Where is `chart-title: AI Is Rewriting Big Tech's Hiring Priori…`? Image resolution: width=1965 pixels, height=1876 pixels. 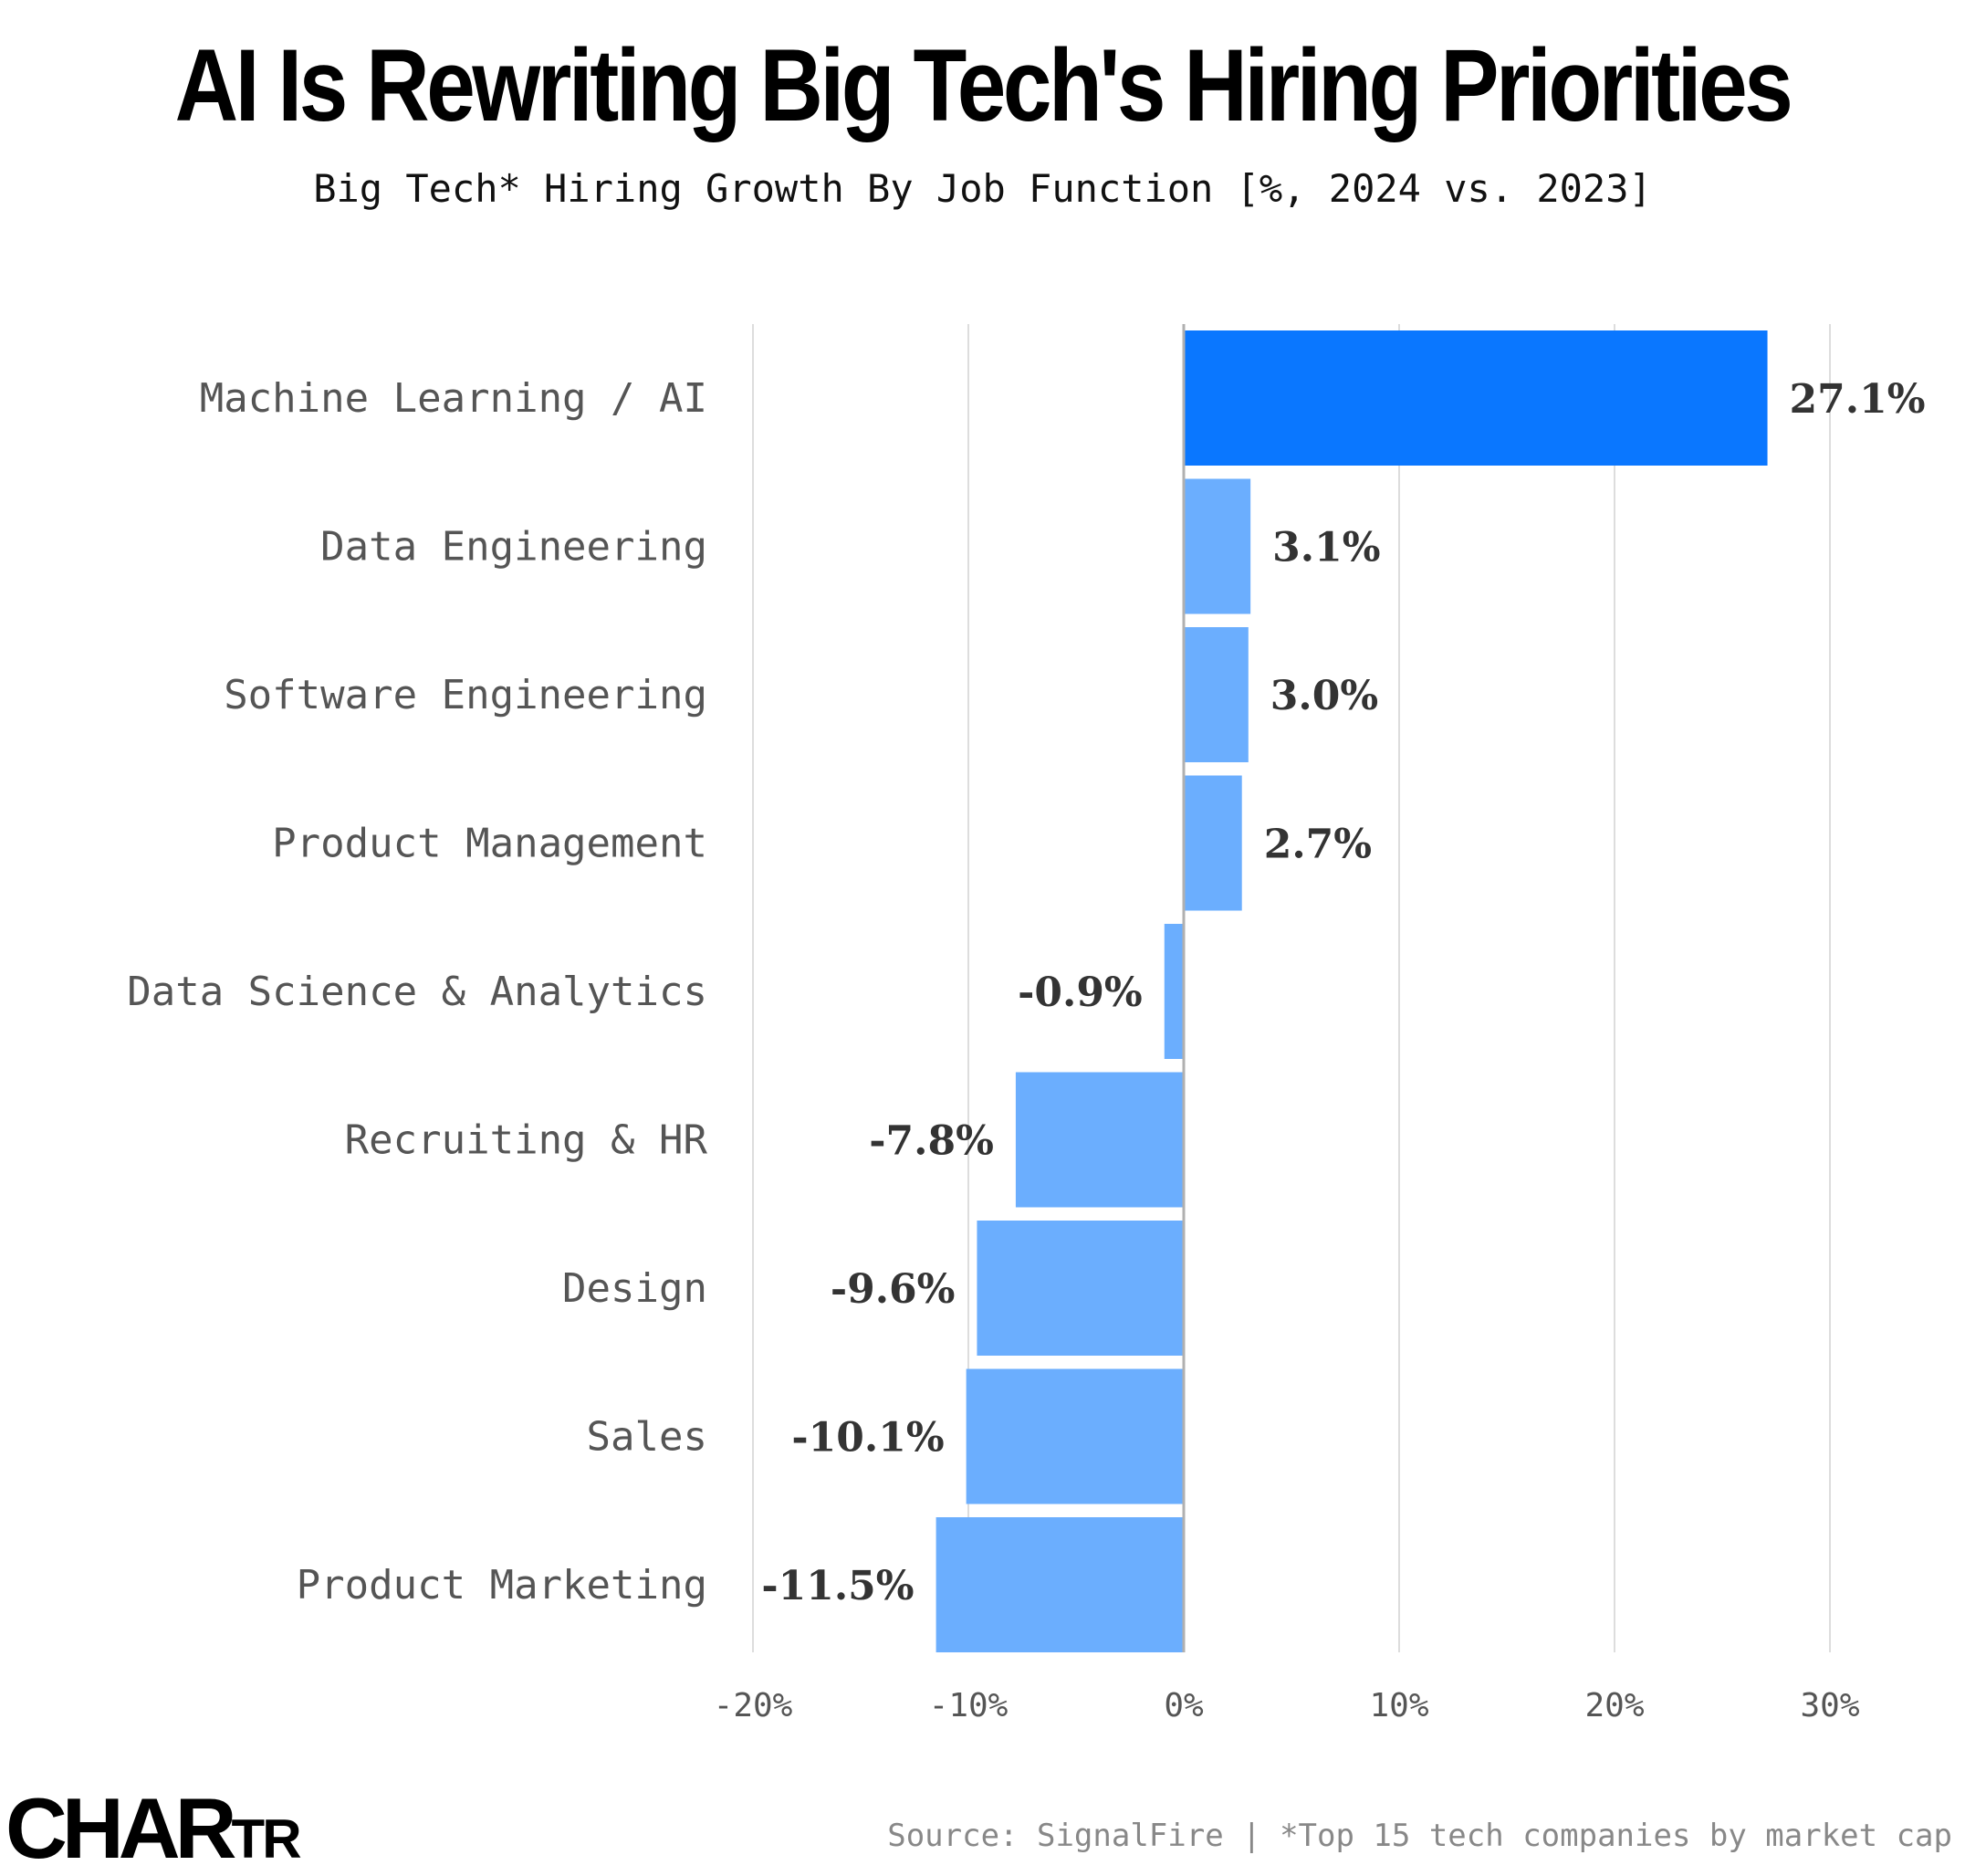
chart-title: AI Is Rewriting Big Tech's Hiring Priori… is located at coordinates (983, 85).